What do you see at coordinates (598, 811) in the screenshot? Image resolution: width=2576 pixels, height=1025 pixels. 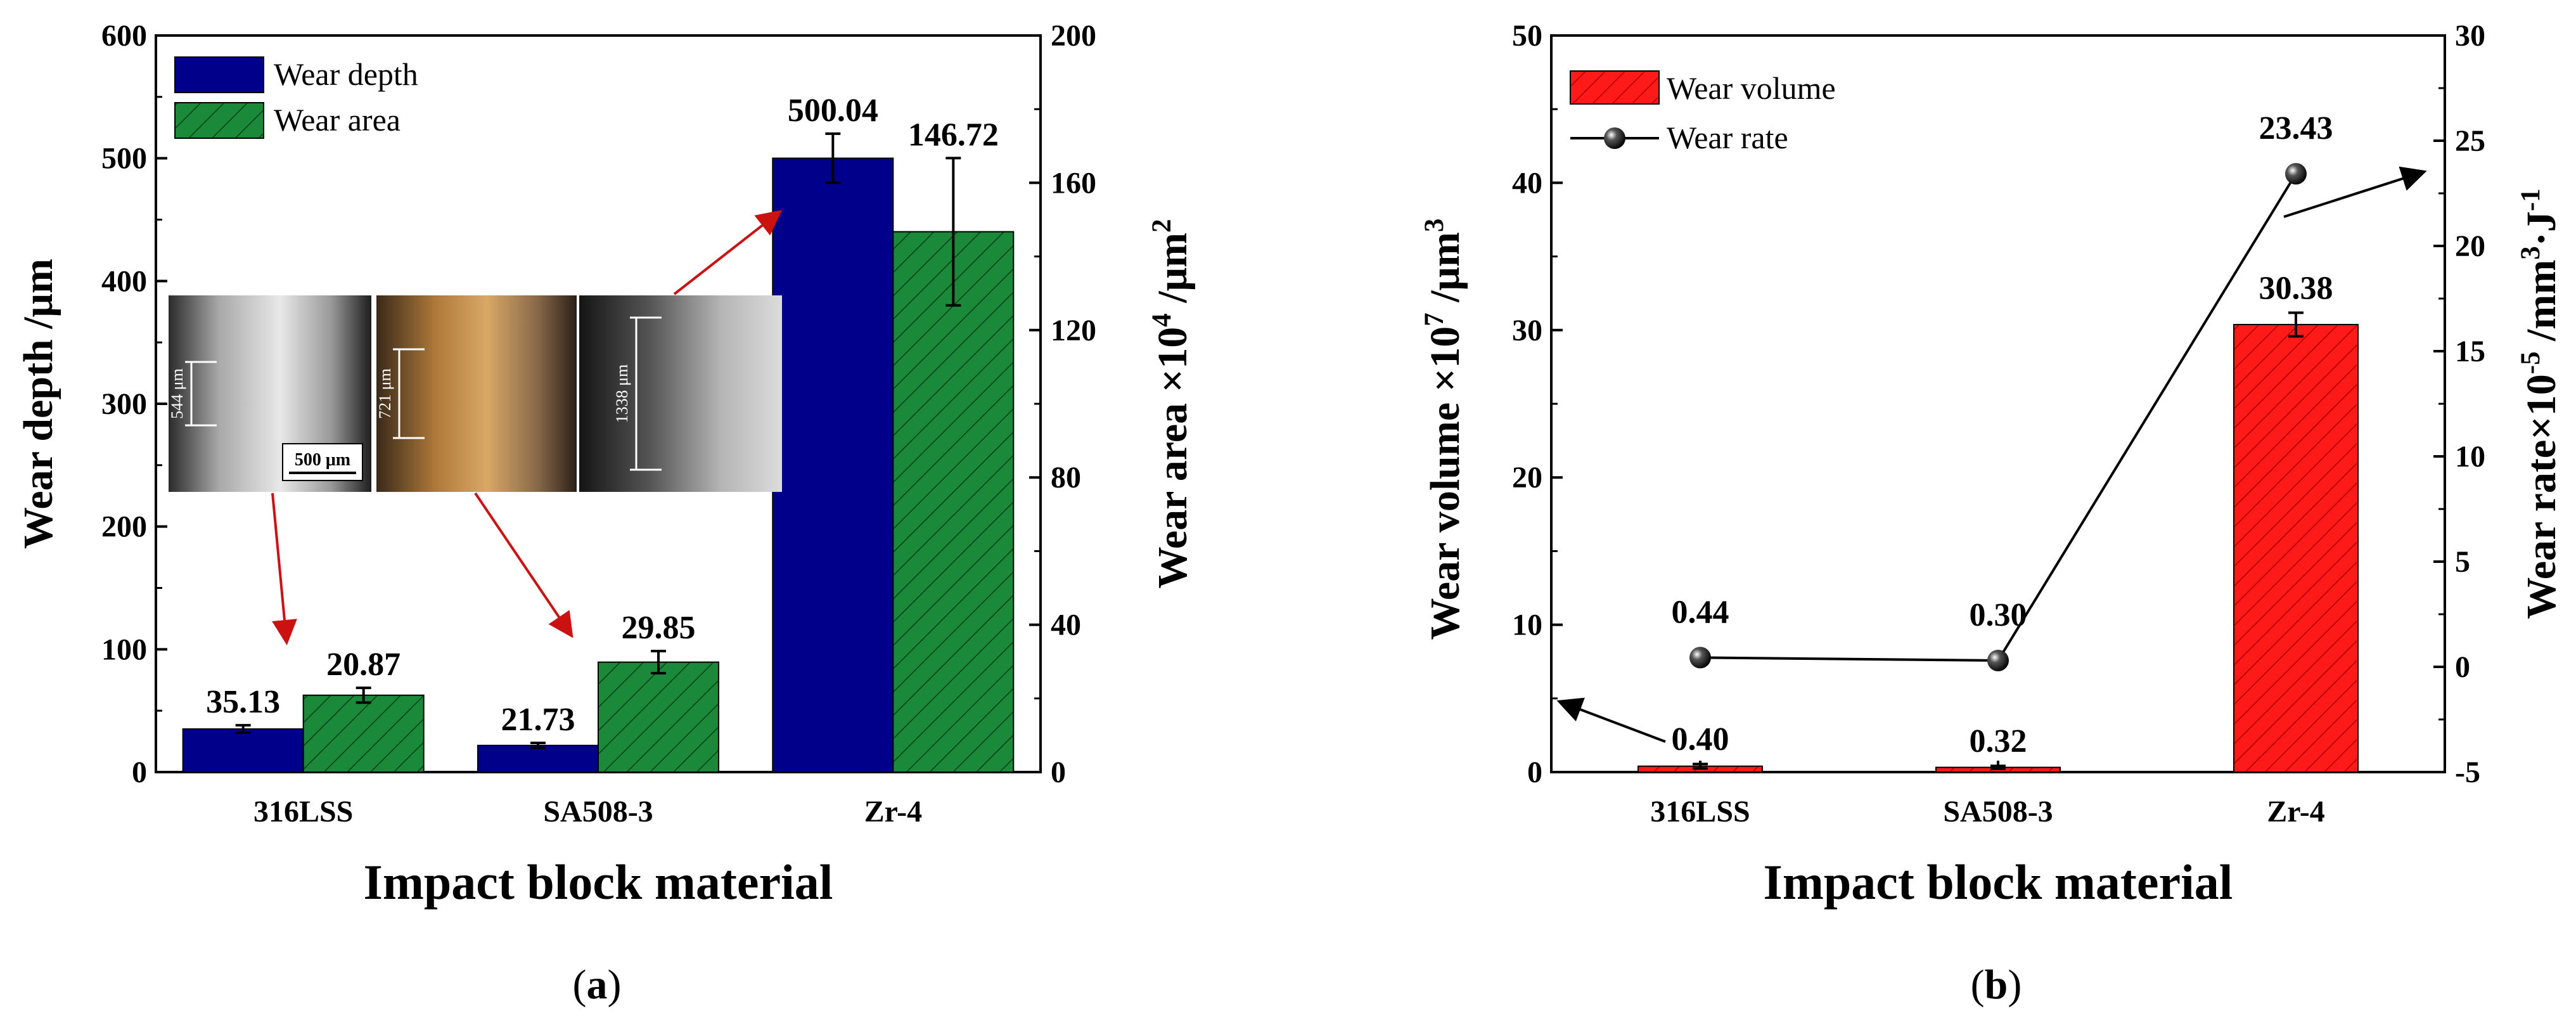 I see `x-tick-label-a: SA508-3` at bounding box center [598, 811].